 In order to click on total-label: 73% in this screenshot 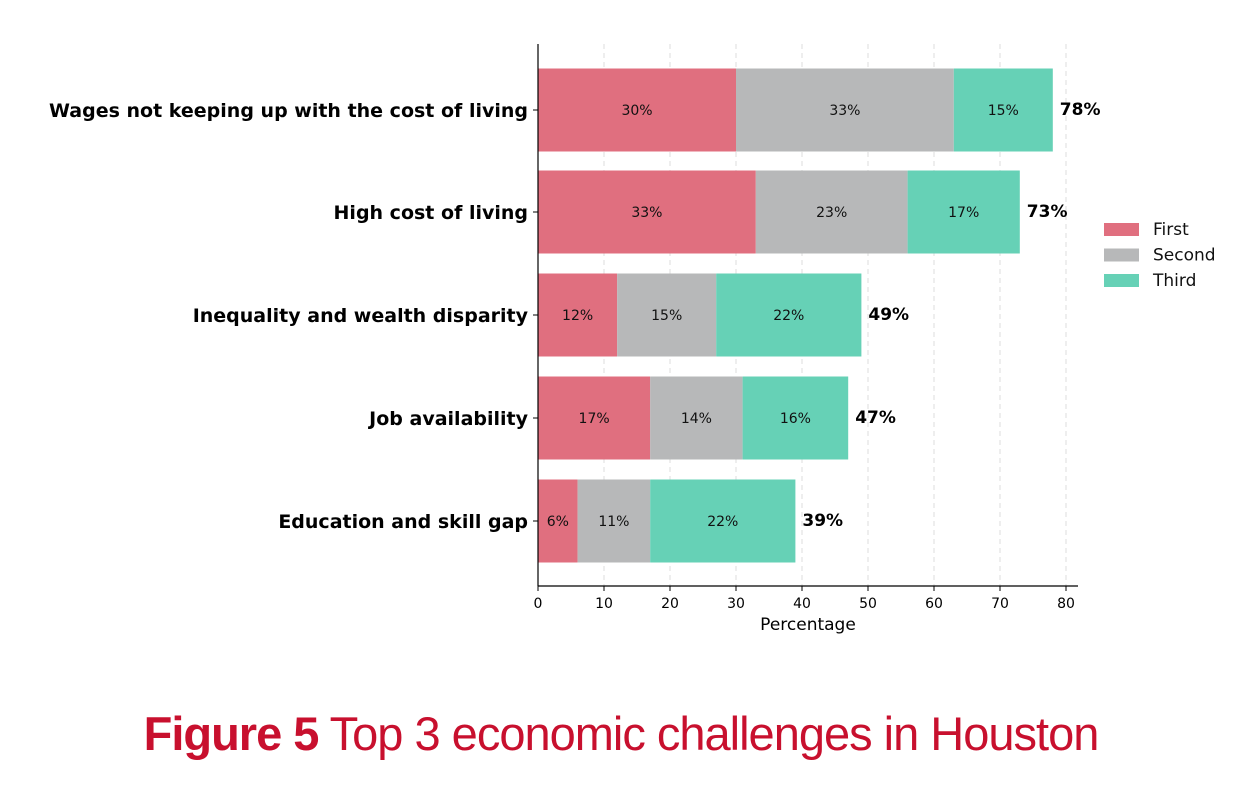, I will do `click(1047, 212)`.